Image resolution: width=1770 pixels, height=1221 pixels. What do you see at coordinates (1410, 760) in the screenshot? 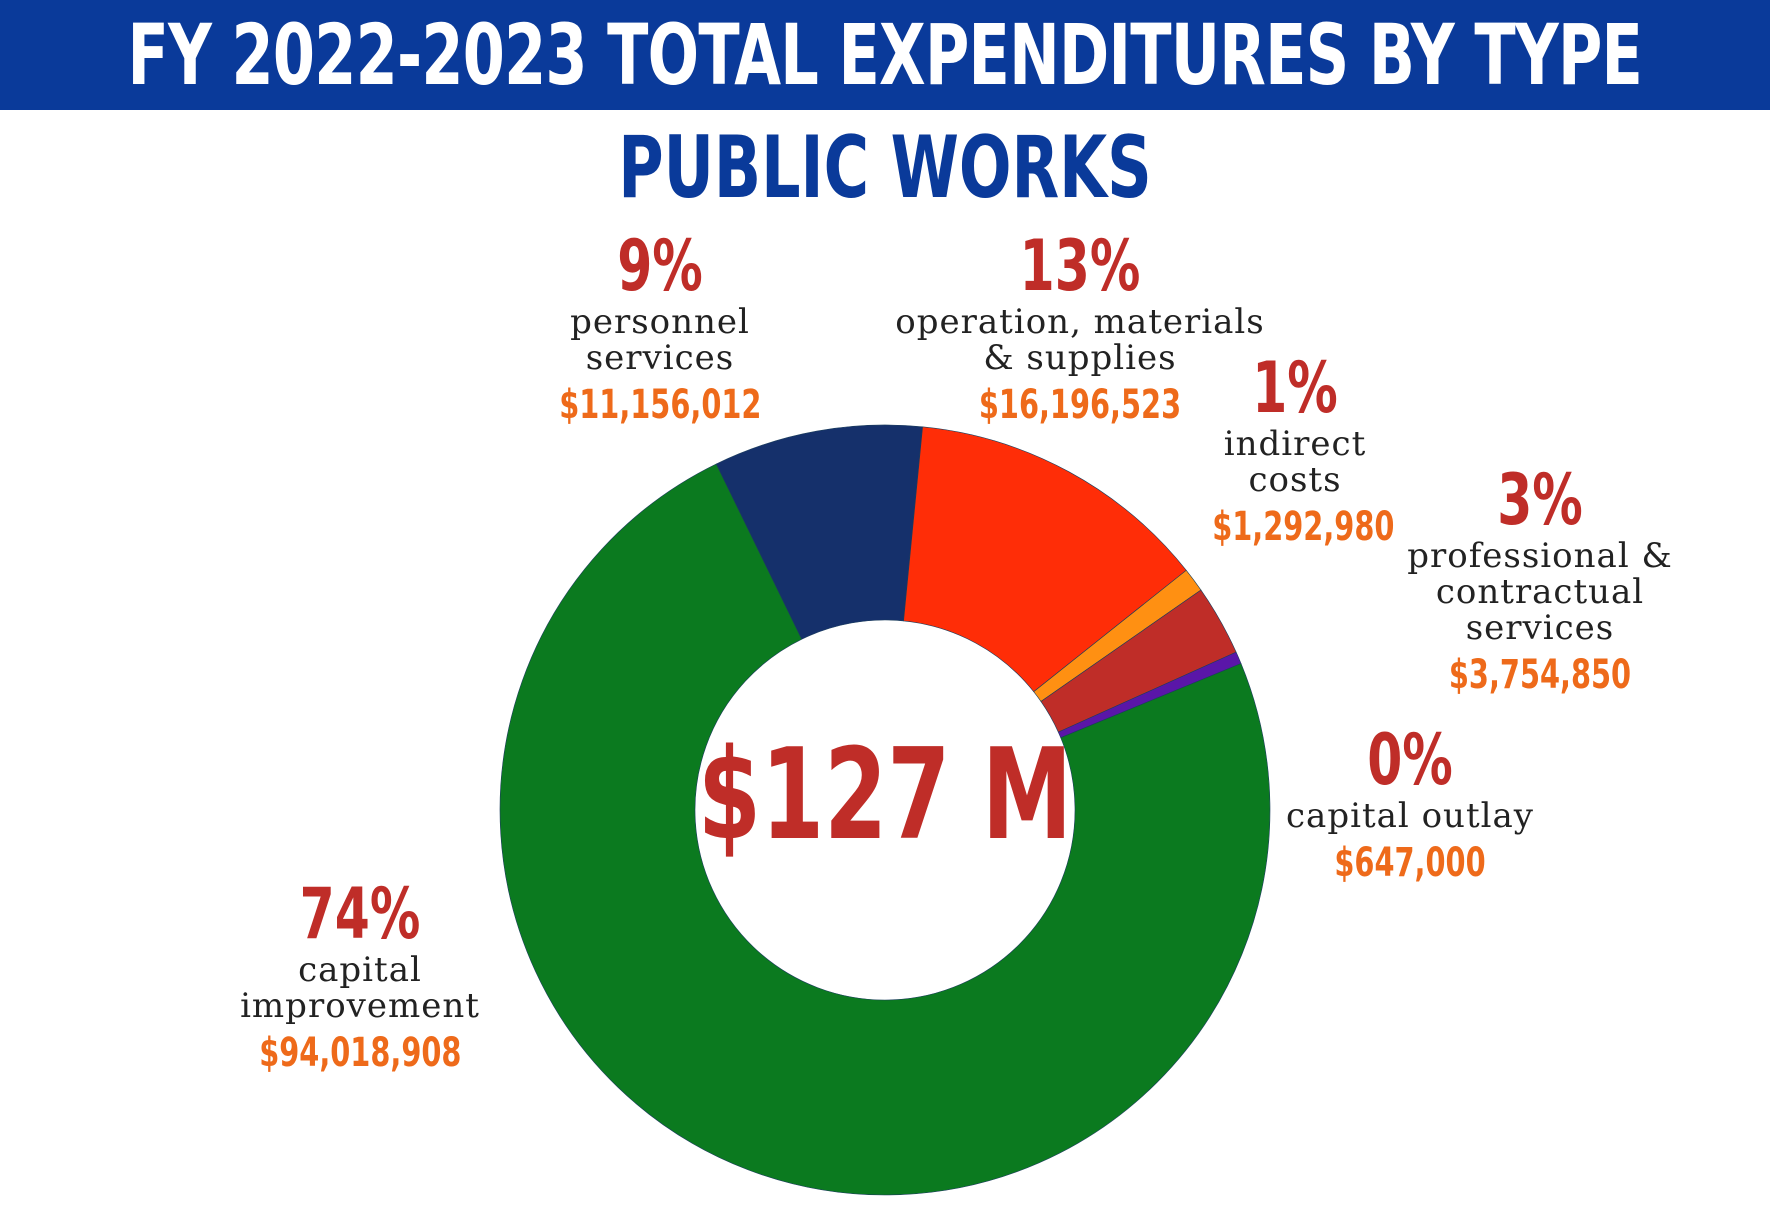
I see `percent-label-capital-outlay: 0%` at bounding box center [1410, 760].